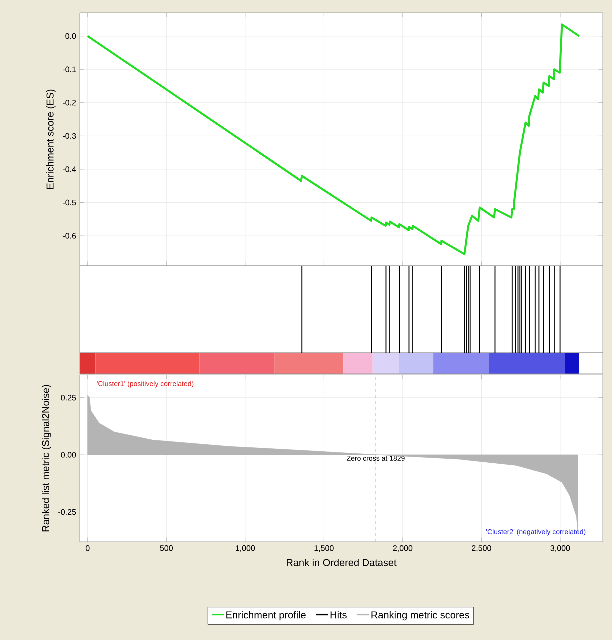 Image resolution: width=612 pixels, height=640 pixels. What do you see at coordinates (421, 616) in the screenshot?
I see `legend-label: Ranking metric scores` at bounding box center [421, 616].